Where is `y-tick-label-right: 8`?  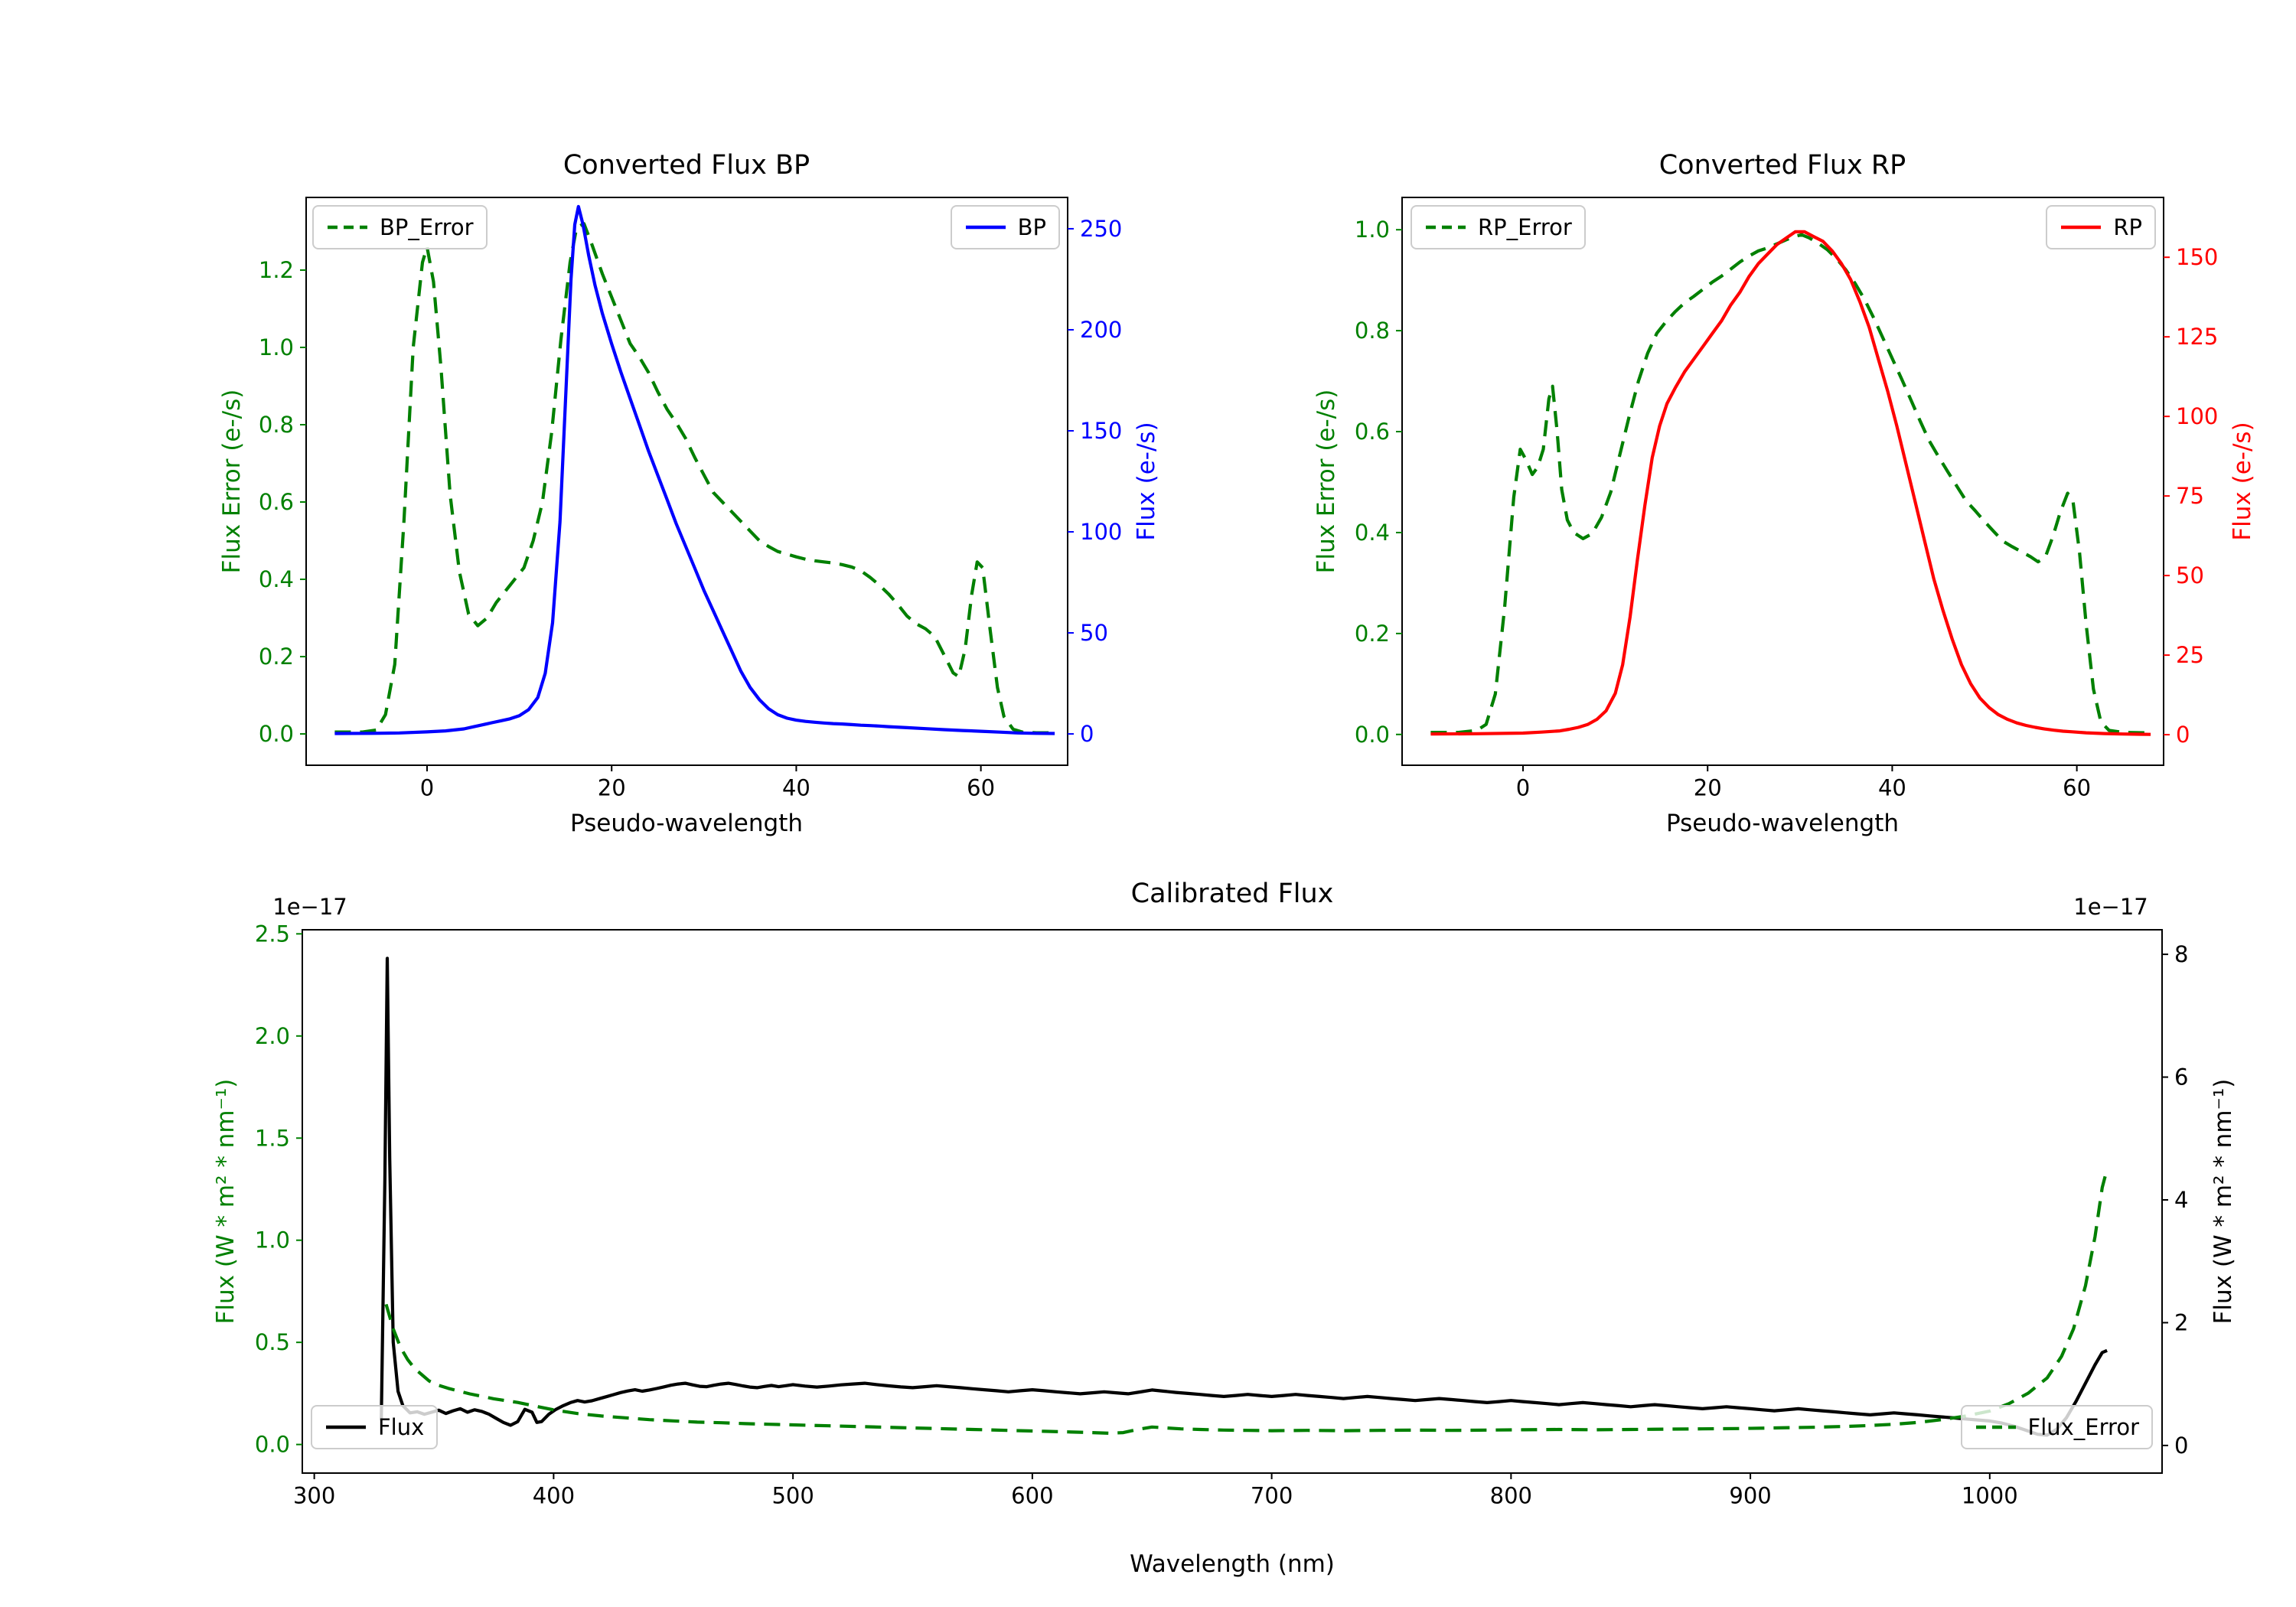 y-tick-label-right: 8 is located at coordinates (2181, 954).